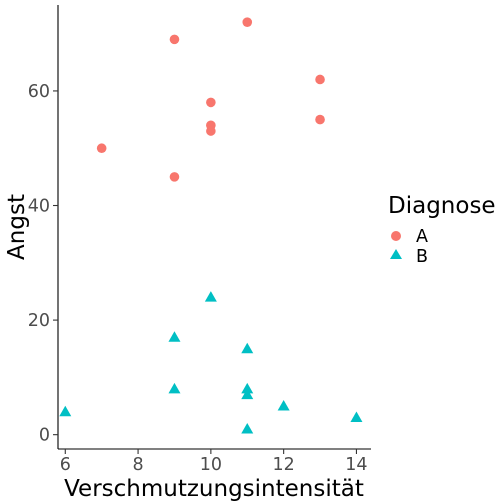 The width and height of the screenshot is (504, 504). Describe the element at coordinates (442, 230) in the screenshot. I see `legend: Diagnose A B` at that location.